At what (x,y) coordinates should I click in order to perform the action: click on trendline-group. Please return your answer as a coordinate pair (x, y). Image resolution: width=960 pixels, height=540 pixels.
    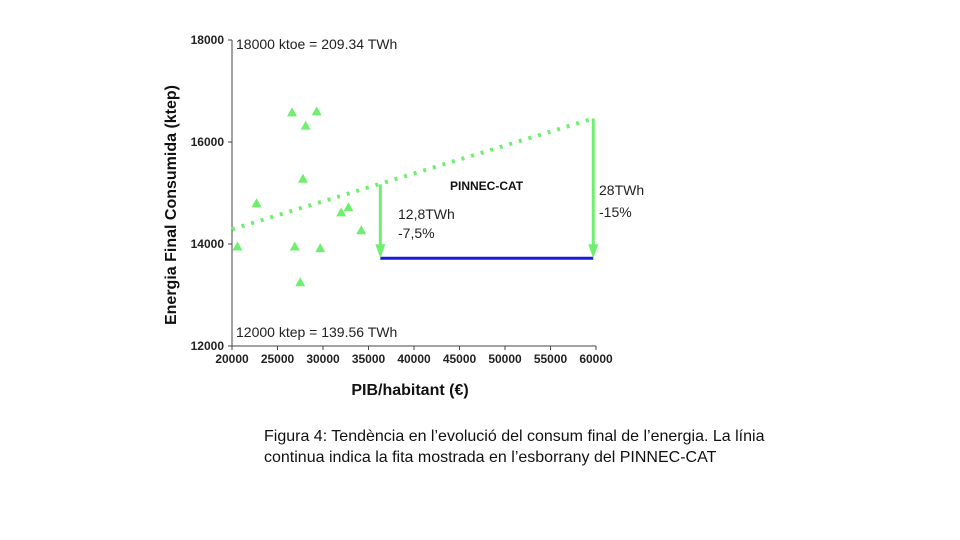
    Looking at the image, I should click on (412, 188).